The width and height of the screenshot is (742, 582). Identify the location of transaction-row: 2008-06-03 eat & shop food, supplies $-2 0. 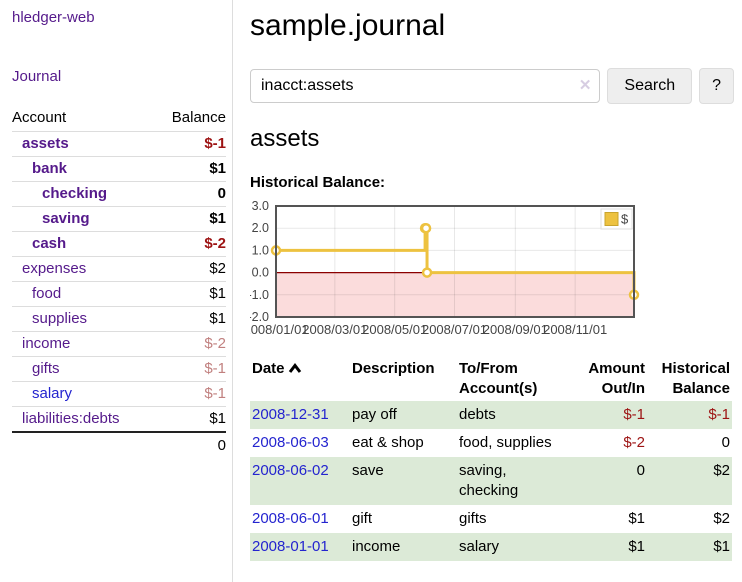
(491, 443).